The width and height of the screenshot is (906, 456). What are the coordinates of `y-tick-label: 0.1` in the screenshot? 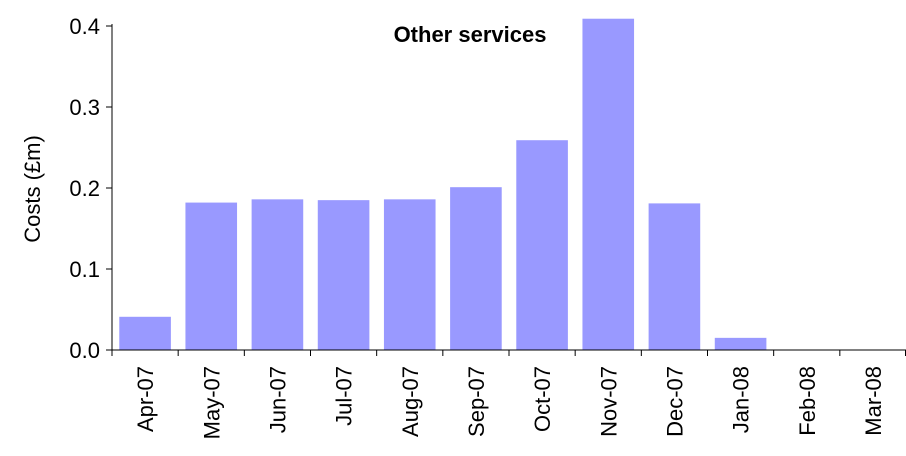 It's located at (84, 269).